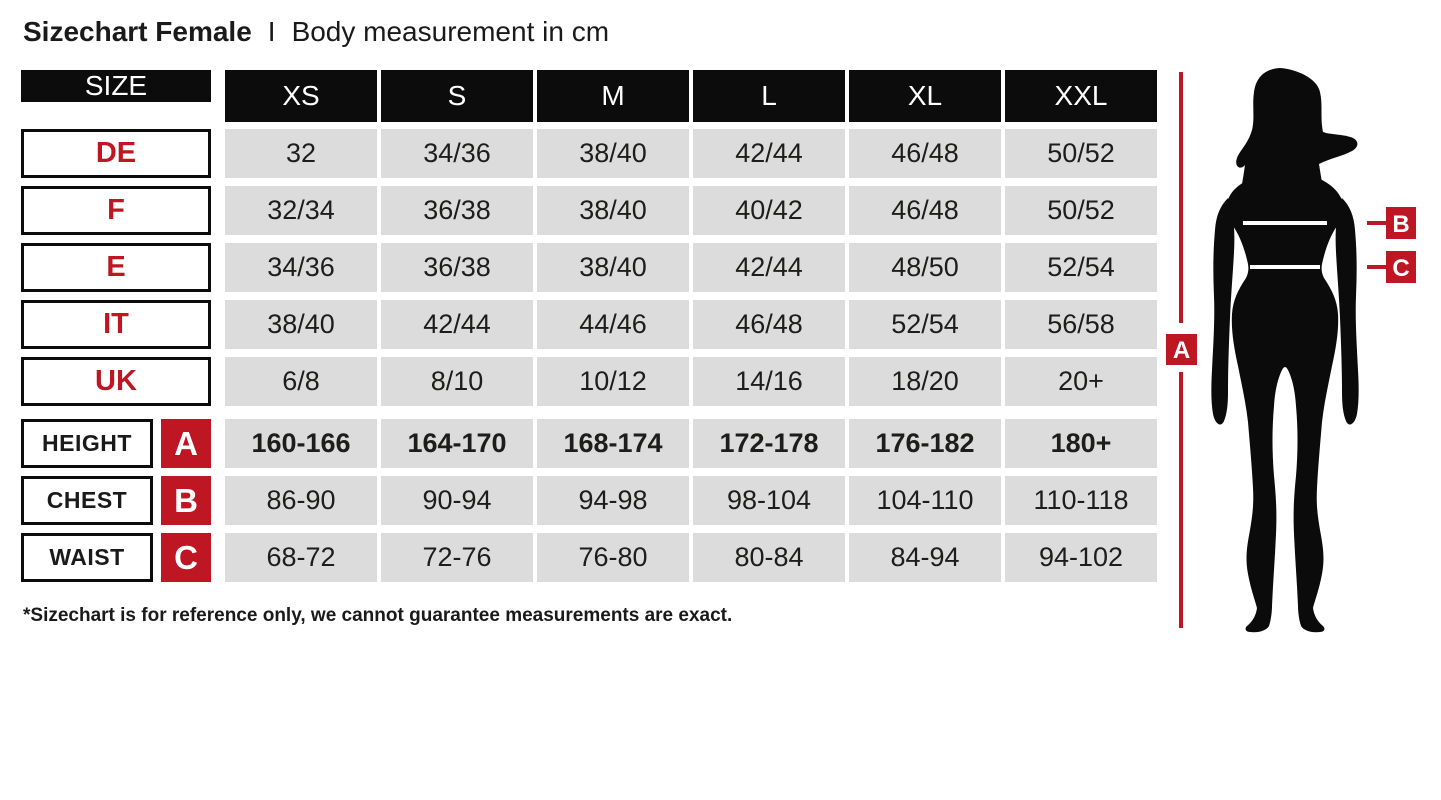 Image resolution: width=1441 pixels, height=800 pixels. I want to click on row-label-e: E, so click(116, 267).